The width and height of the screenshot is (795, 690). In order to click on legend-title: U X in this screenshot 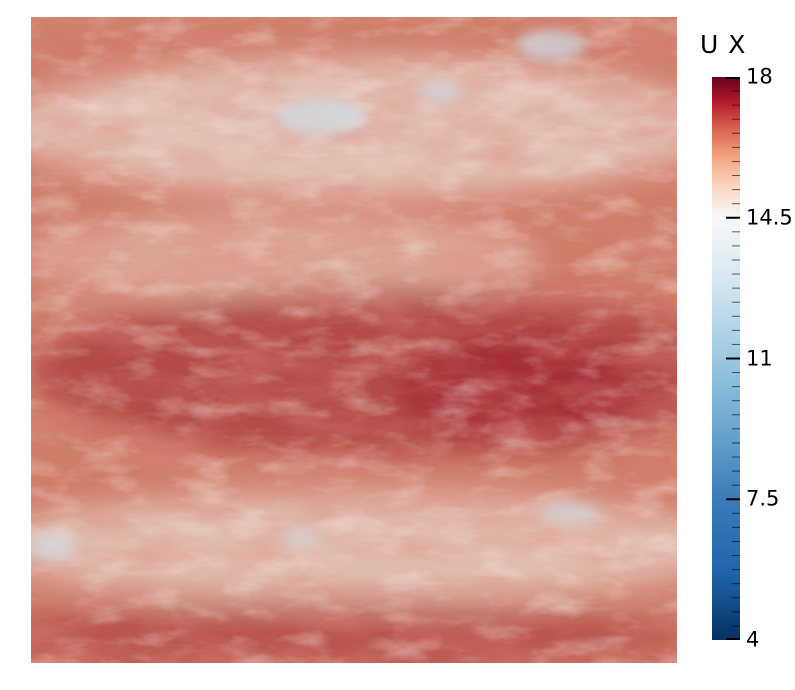, I will do `click(723, 44)`.